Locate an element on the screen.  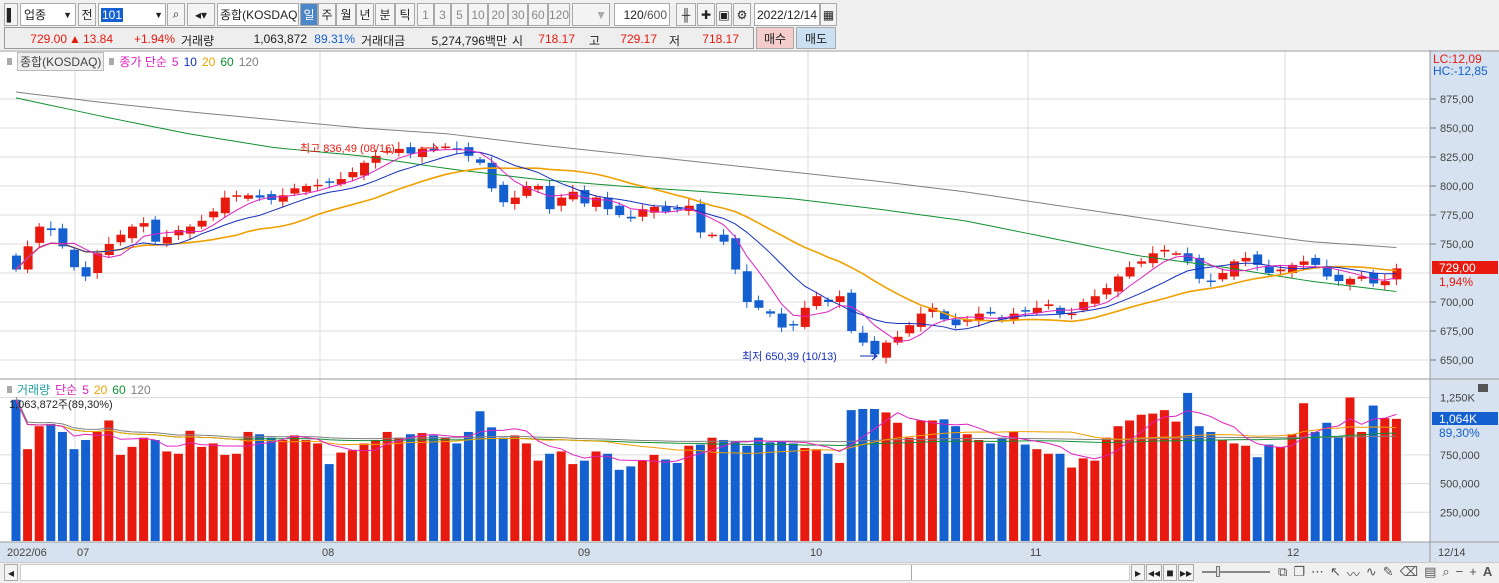
scroll-left-button: ◂ is located at coordinates (11, 572).